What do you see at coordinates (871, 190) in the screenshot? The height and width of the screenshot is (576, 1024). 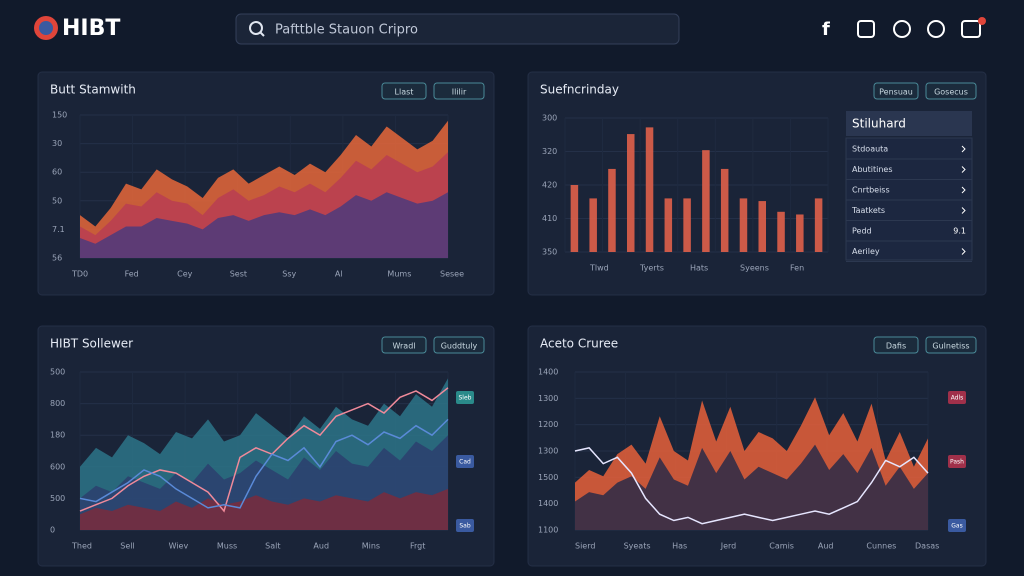 I see `list-item: Cnrtbeiss` at bounding box center [871, 190].